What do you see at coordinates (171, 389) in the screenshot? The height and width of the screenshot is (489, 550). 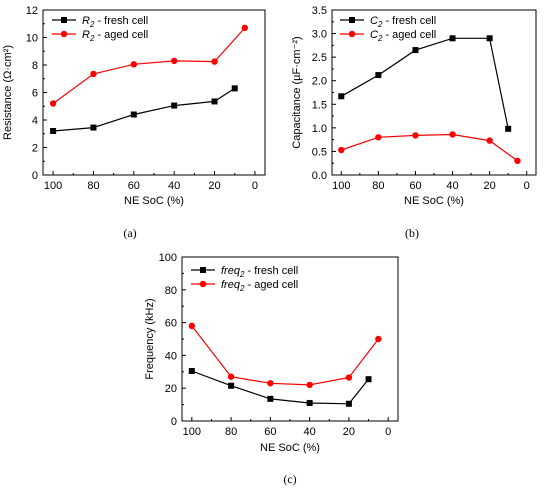 I see `y-tick-label: 20` at bounding box center [171, 389].